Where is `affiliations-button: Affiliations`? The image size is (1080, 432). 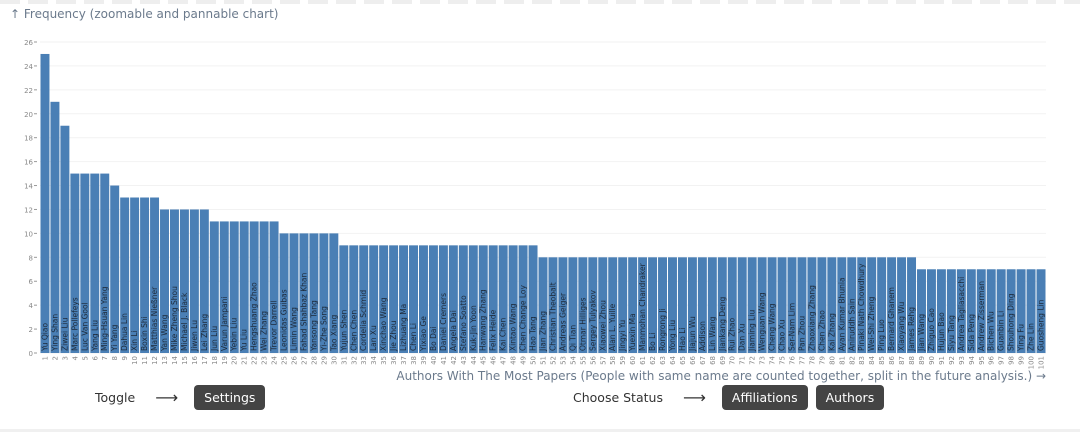
affiliations-button: Affiliations is located at coordinates (764, 397).